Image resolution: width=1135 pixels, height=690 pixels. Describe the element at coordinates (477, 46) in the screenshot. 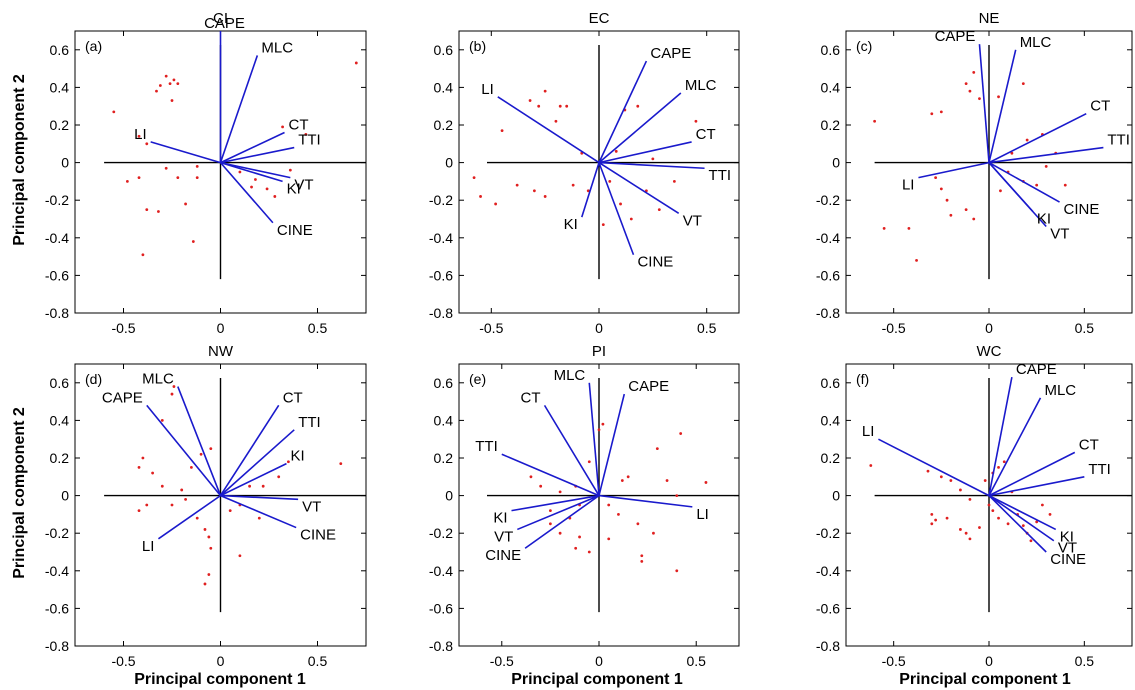

I see `panel-letter: (b)` at that location.